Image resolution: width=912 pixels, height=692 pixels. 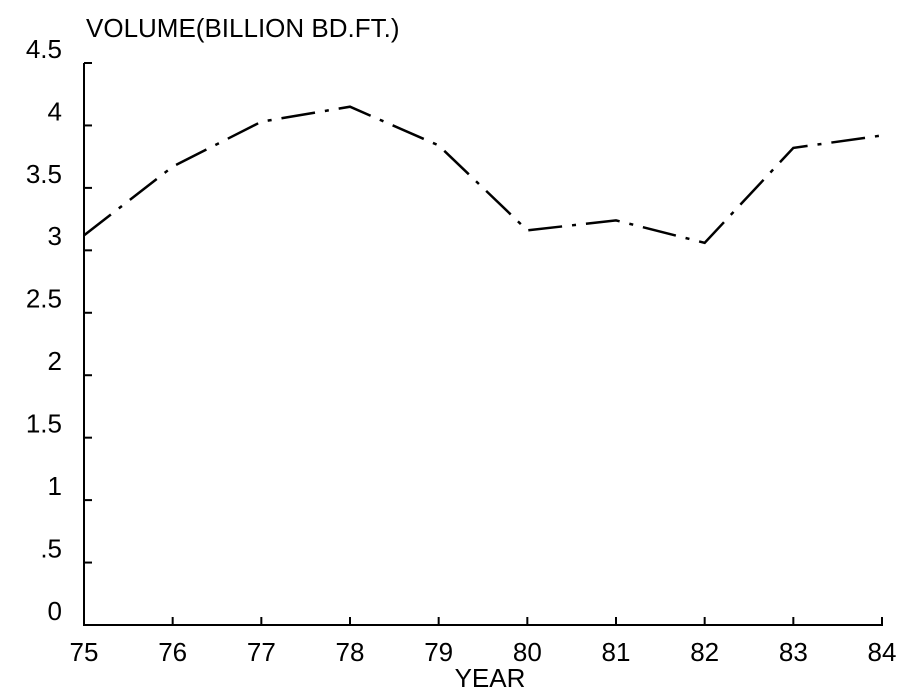 I want to click on x-tick-label: 81, so click(x=616, y=652).